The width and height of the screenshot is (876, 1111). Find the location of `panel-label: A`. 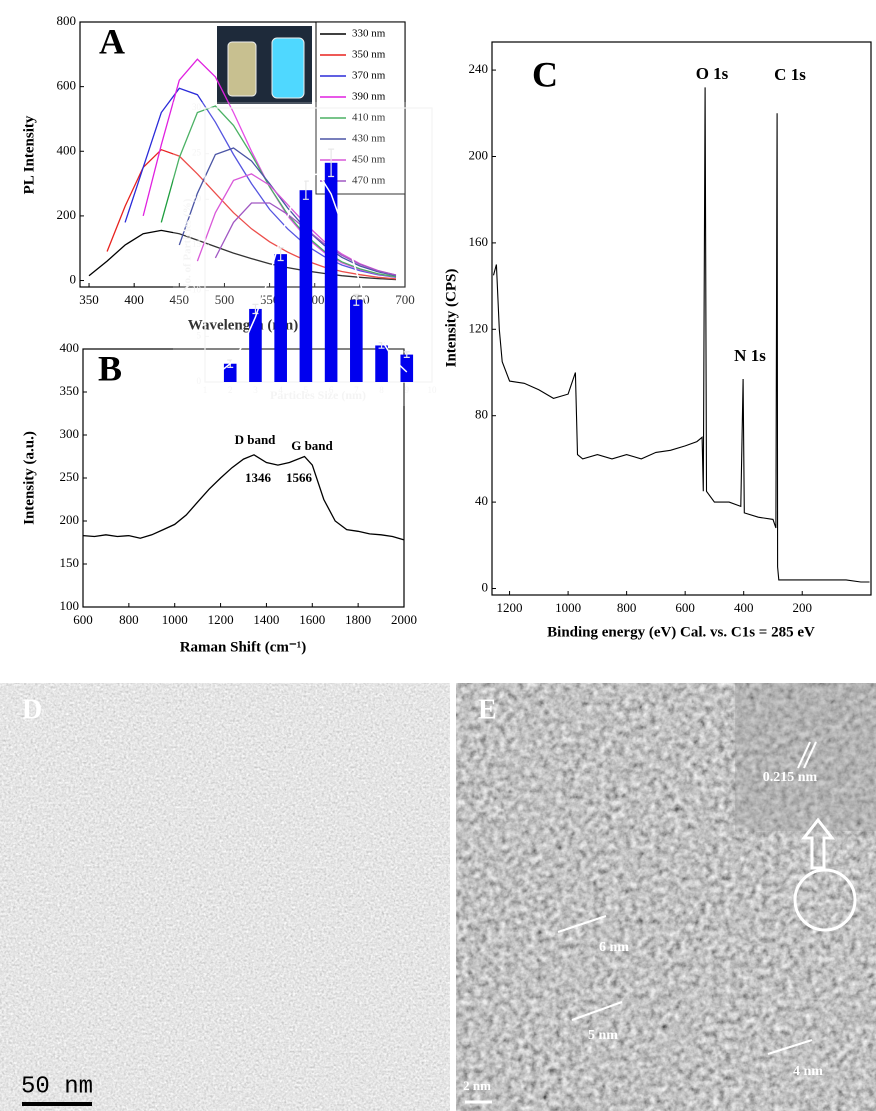

panel-label: A is located at coordinates (112, 41).